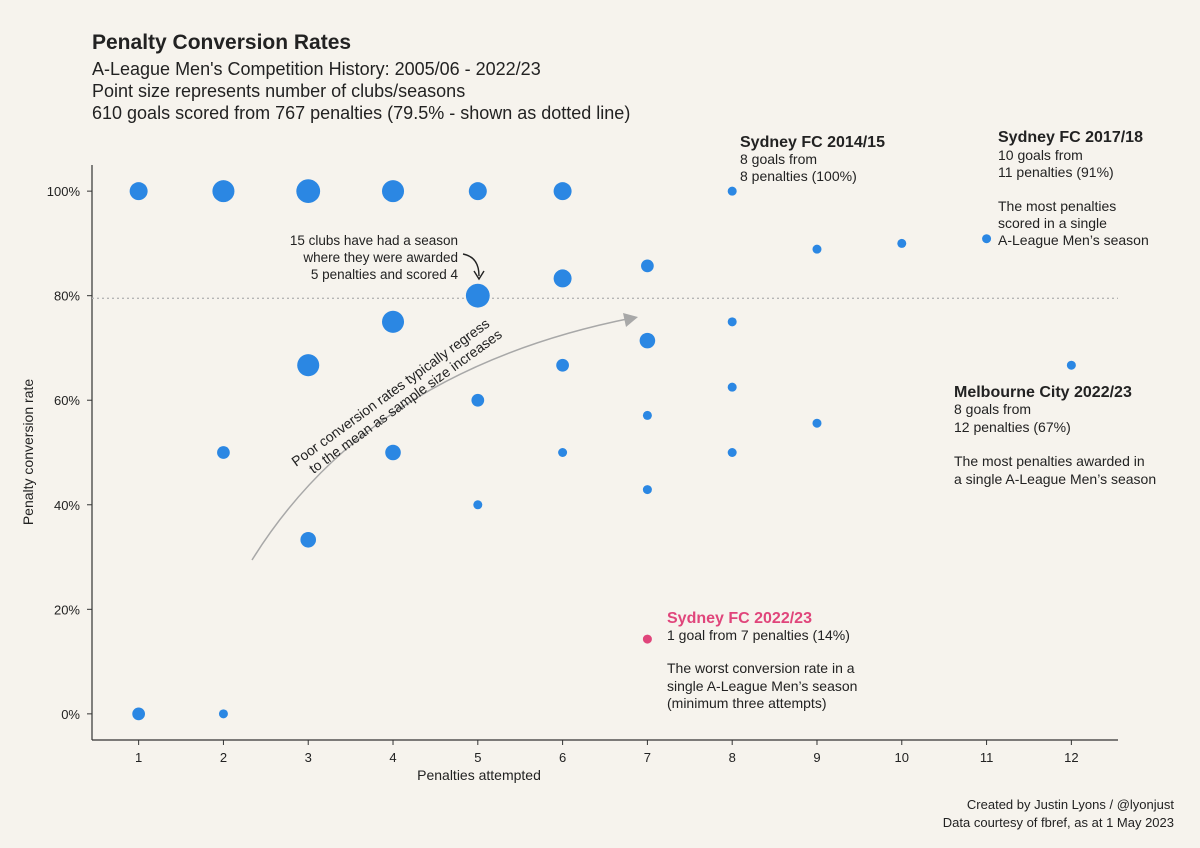 This screenshot has height=848, width=1200. I want to click on regression-arrow, so click(442, 439).